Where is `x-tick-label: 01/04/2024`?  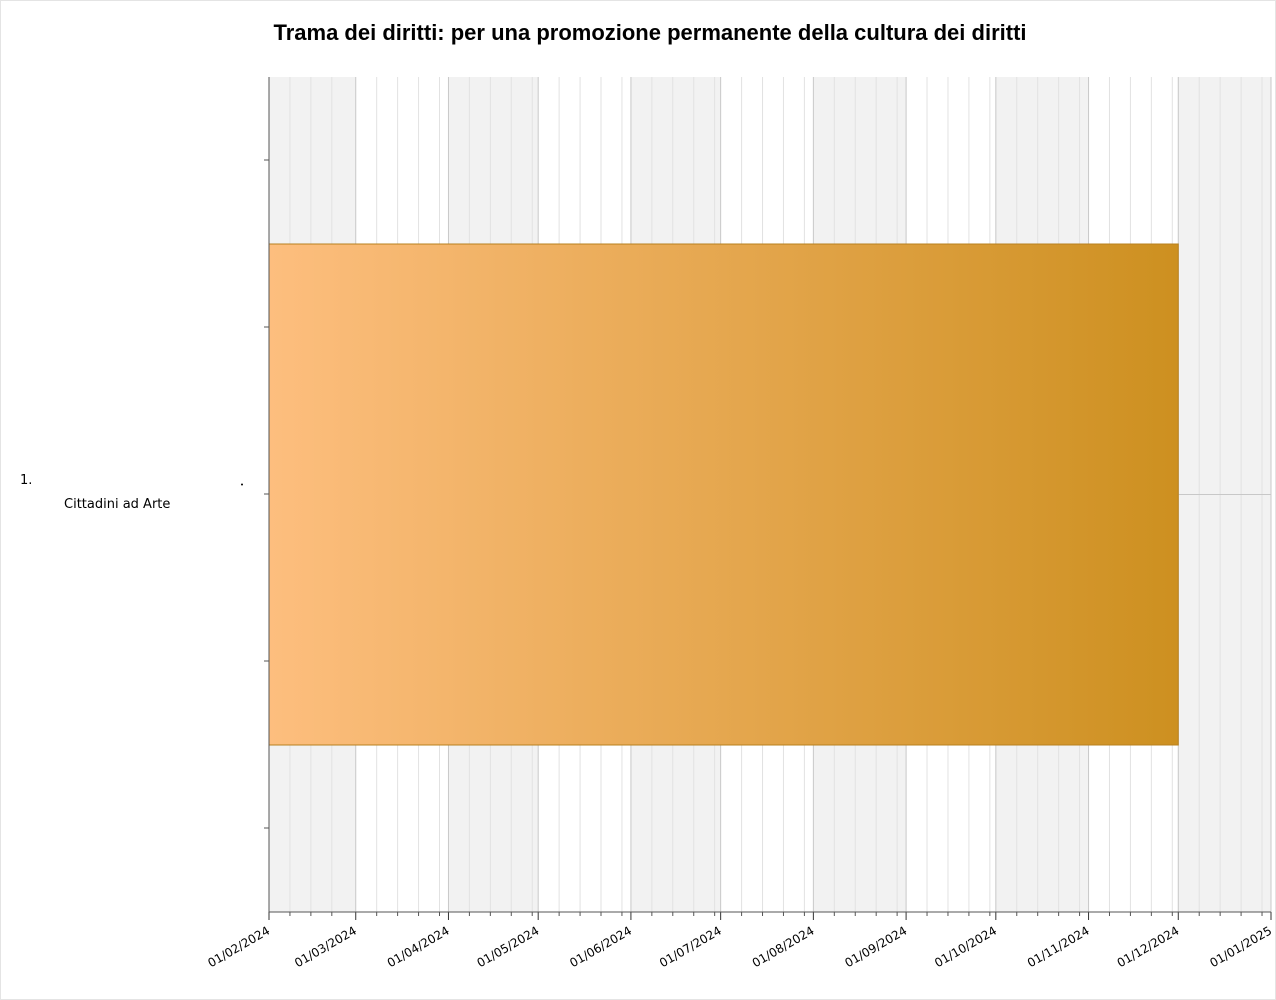 x-tick-label: 01/04/2024 is located at coordinates (418, 947).